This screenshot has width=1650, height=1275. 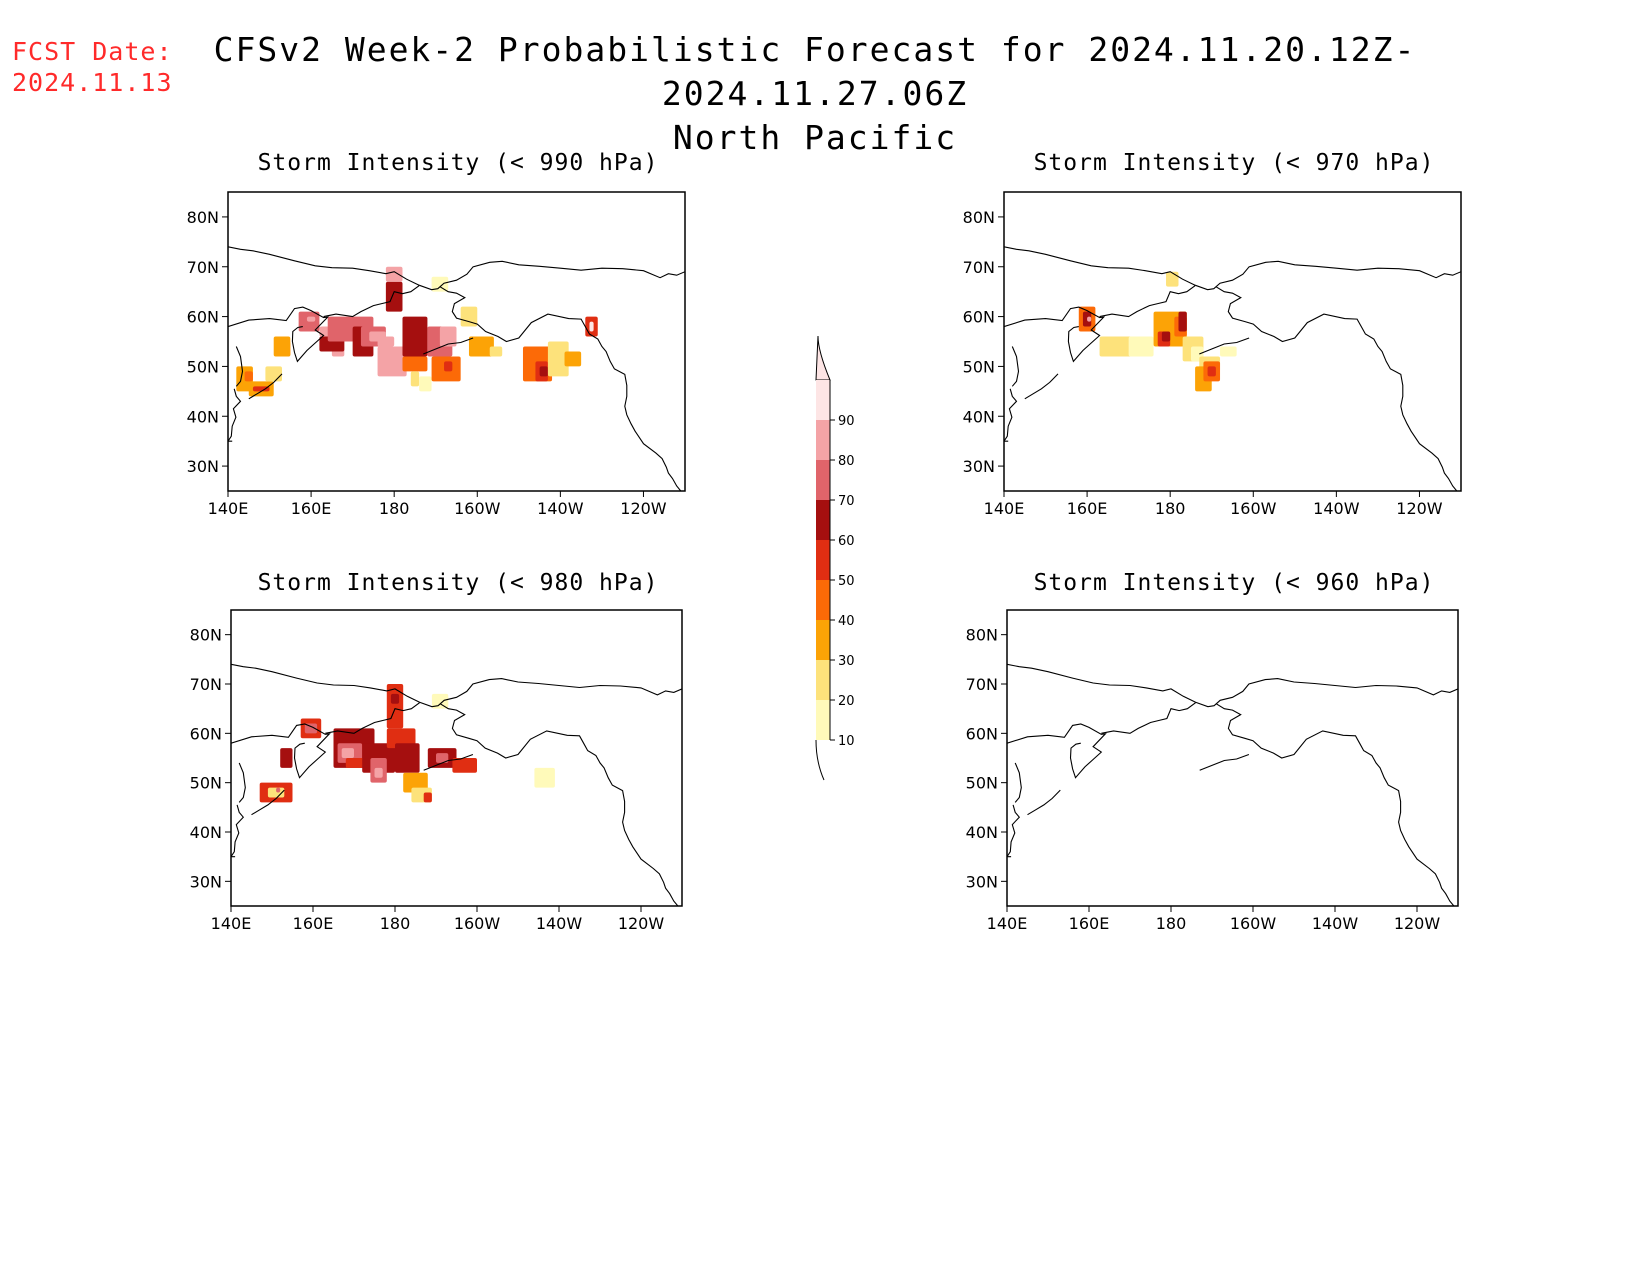 I want to click on coastline-russia_e, so click(x=372, y=718).